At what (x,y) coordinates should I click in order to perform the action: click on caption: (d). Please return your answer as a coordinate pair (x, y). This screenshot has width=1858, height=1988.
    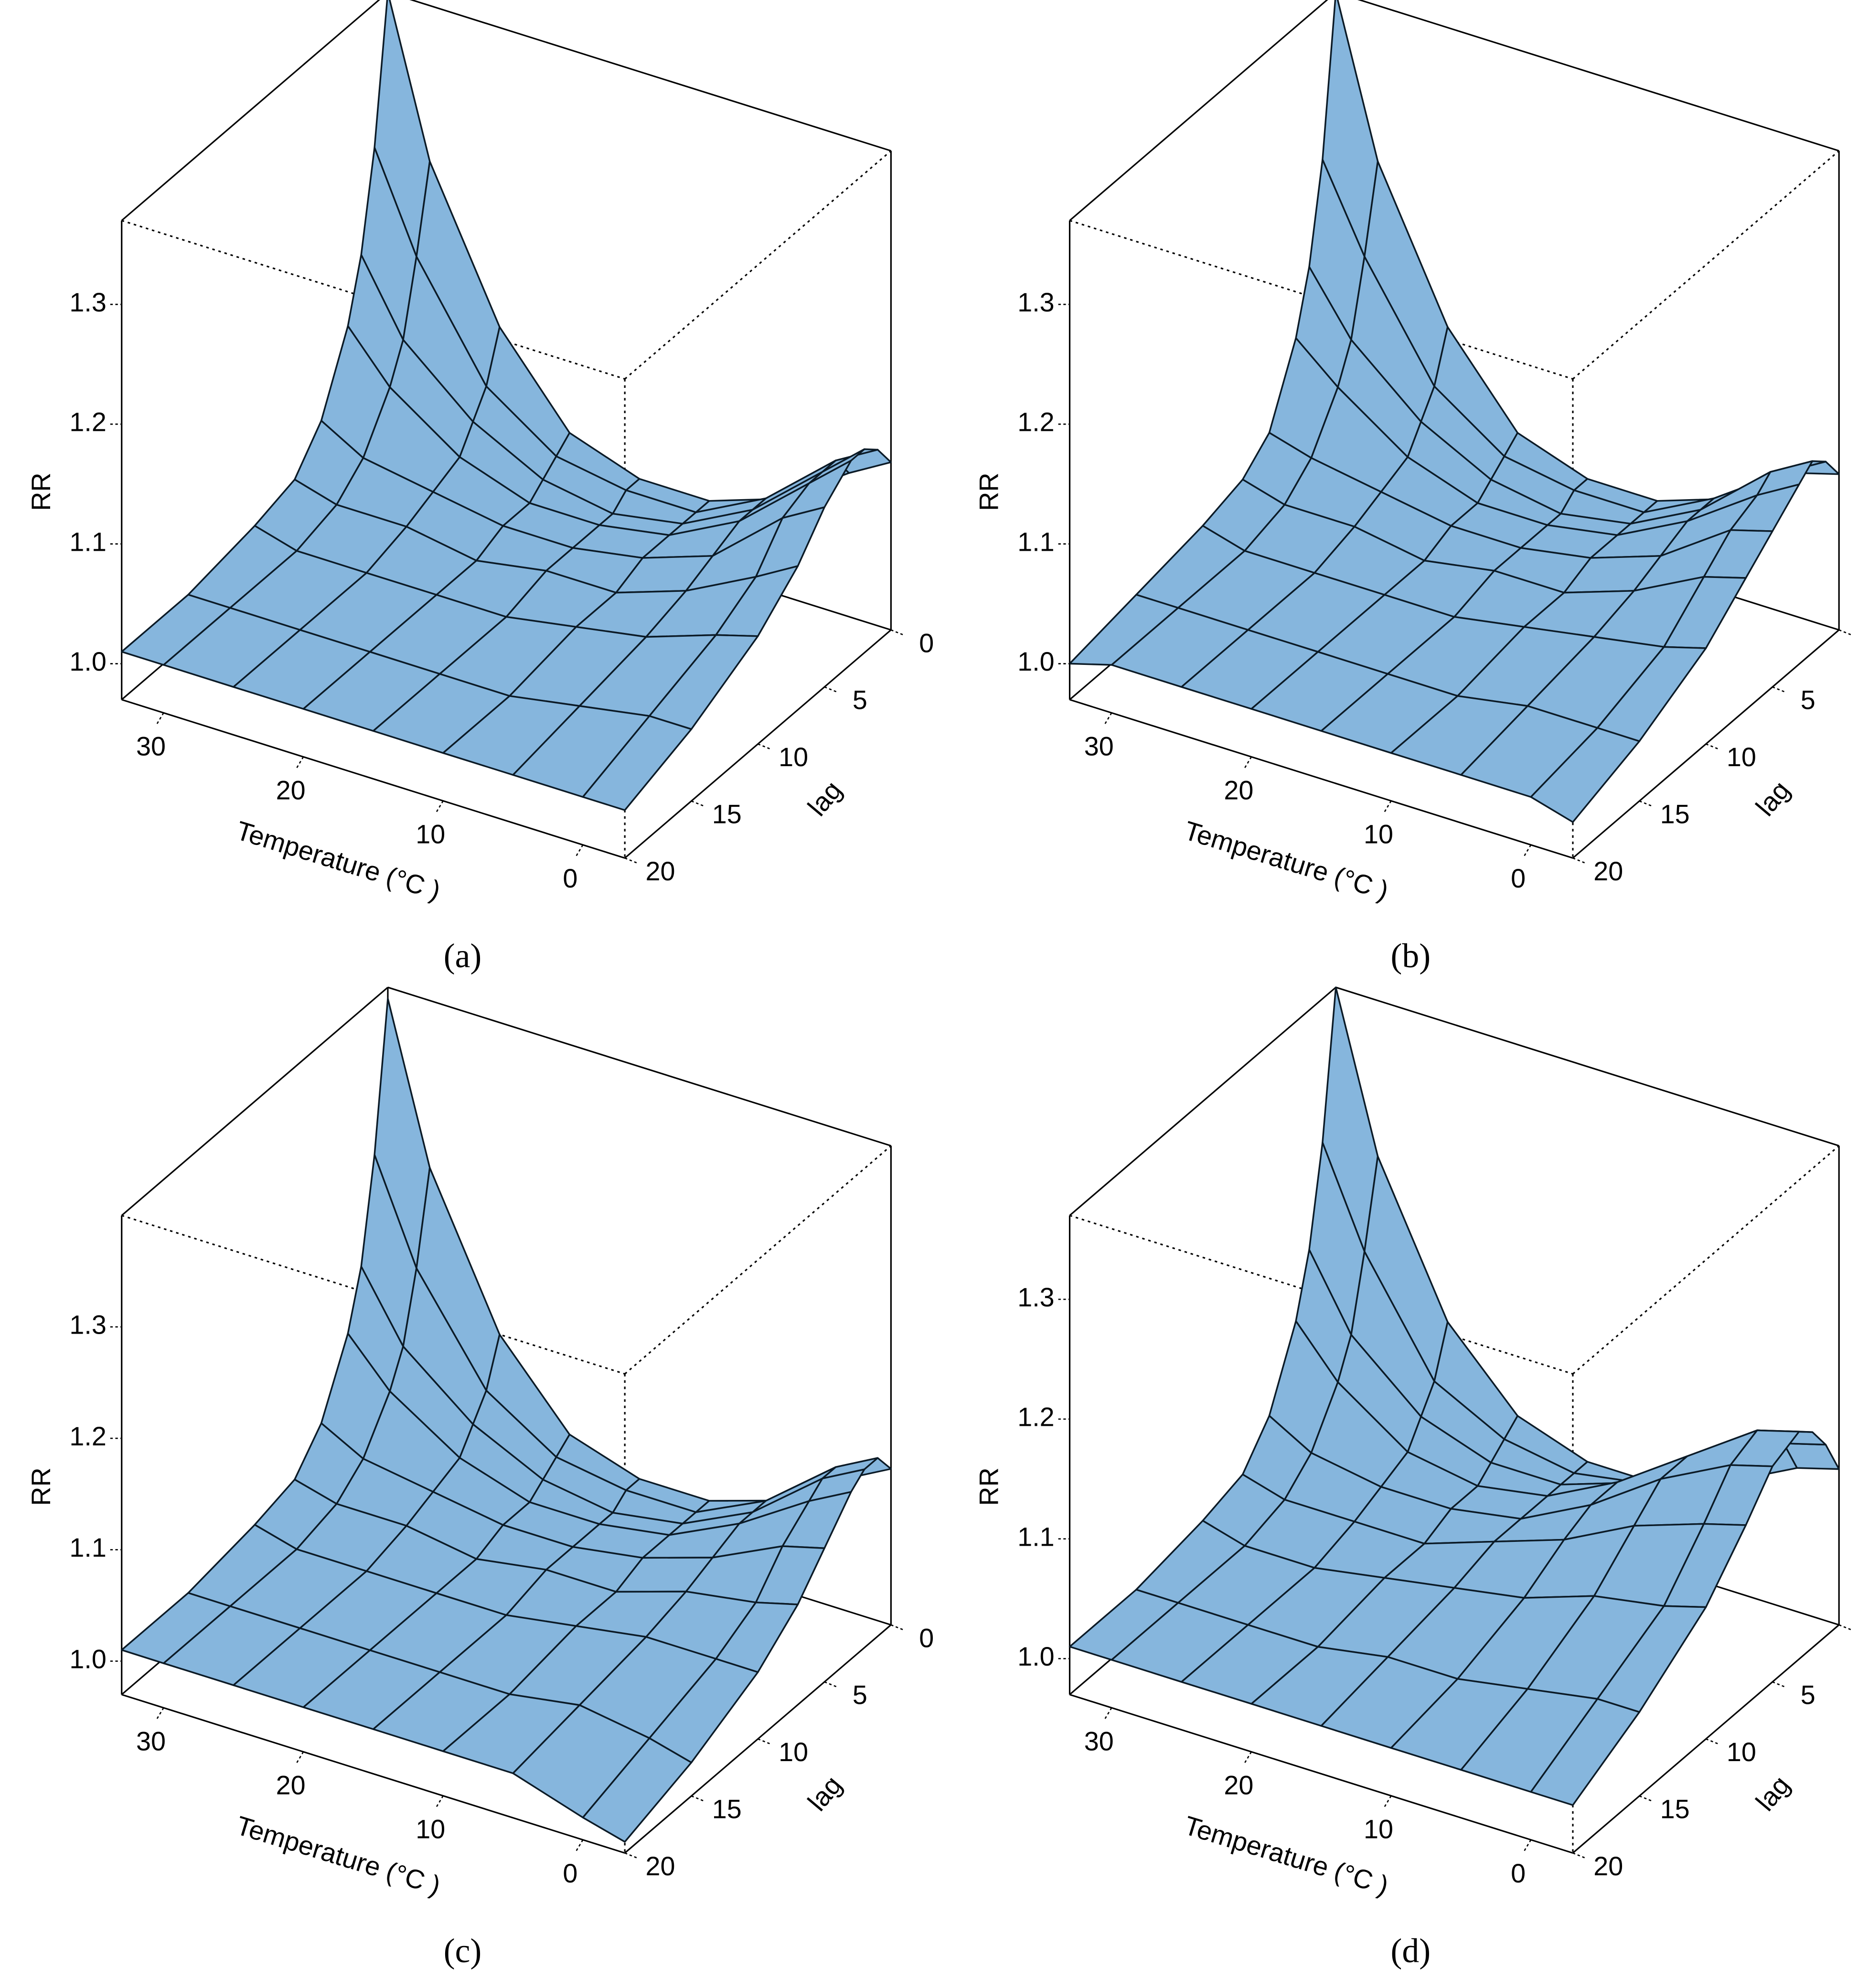
    Looking at the image, I should click on (1411, 1951).